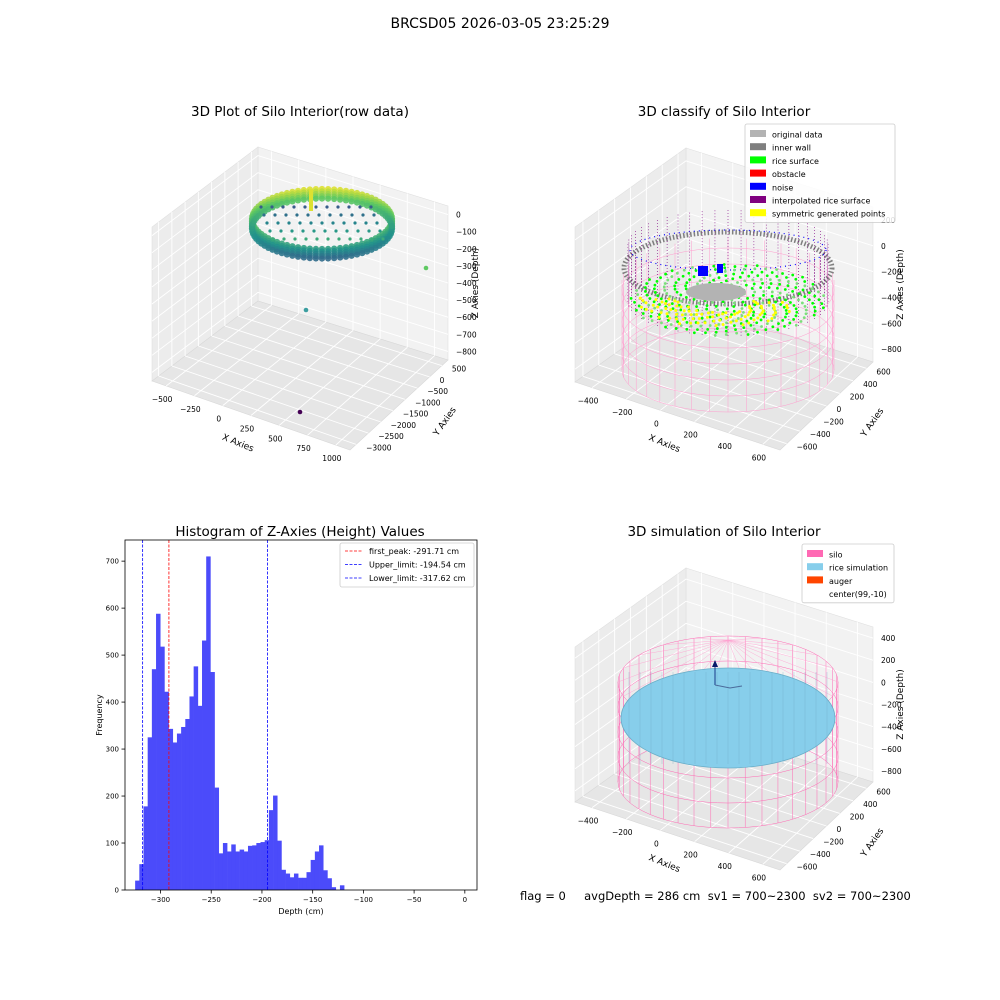 The width and height of the screenshot is (1000, 1000). Describe the element at coordinates (815, 553) in the screenshot. I see `panel4-legend-swatch` at that location.